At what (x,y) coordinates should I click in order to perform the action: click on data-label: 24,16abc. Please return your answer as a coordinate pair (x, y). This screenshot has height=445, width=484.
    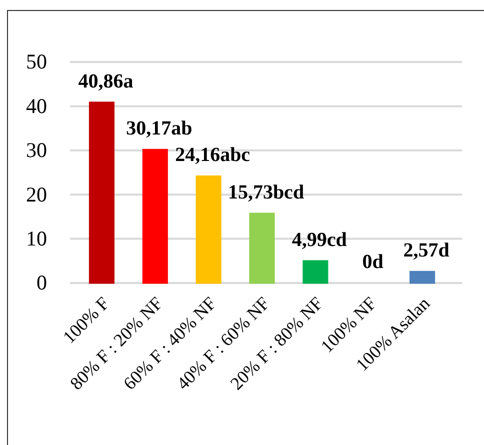
    Looking at the image, I should click on (212, 155).